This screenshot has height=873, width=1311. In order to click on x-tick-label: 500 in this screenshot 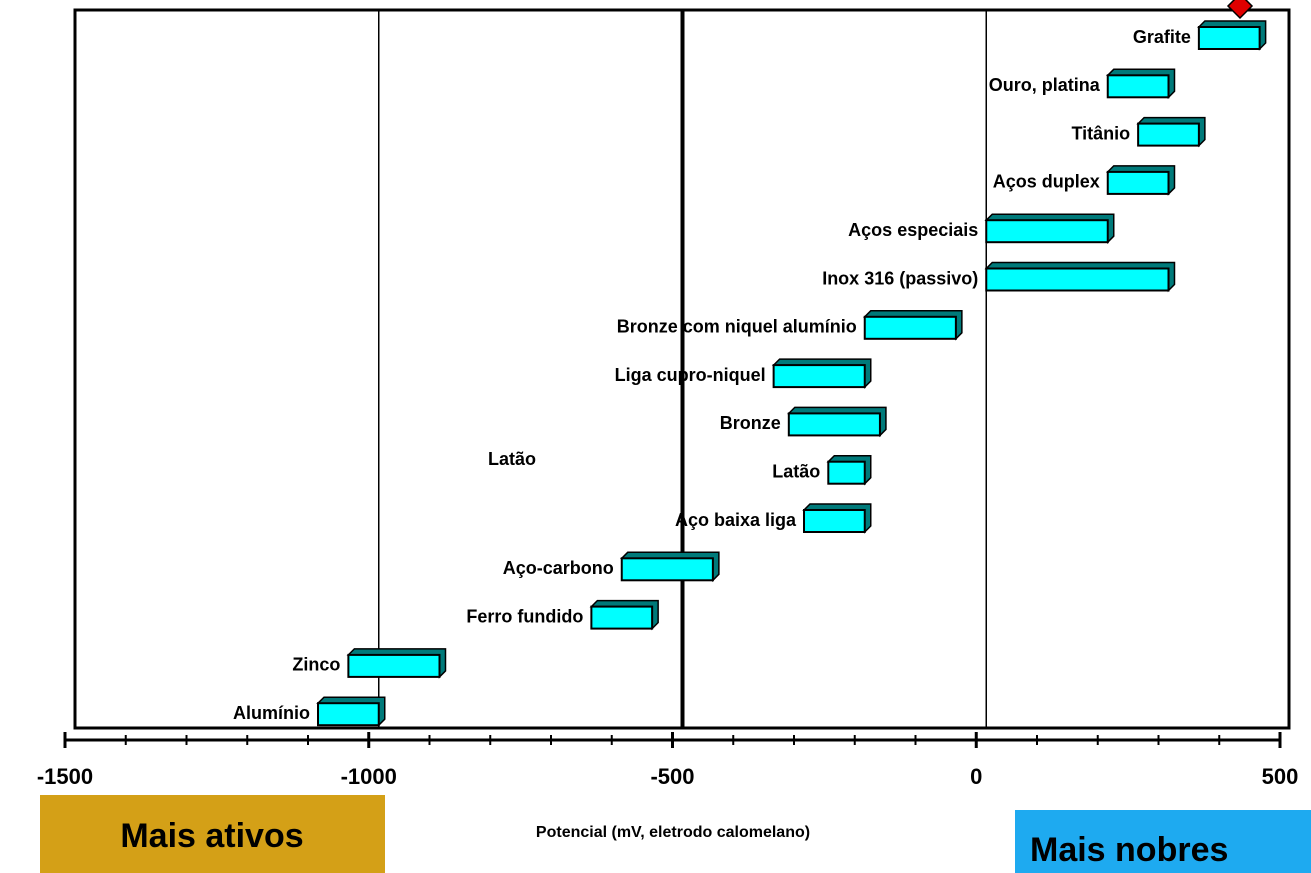, I will do `click(1280, 776)`.